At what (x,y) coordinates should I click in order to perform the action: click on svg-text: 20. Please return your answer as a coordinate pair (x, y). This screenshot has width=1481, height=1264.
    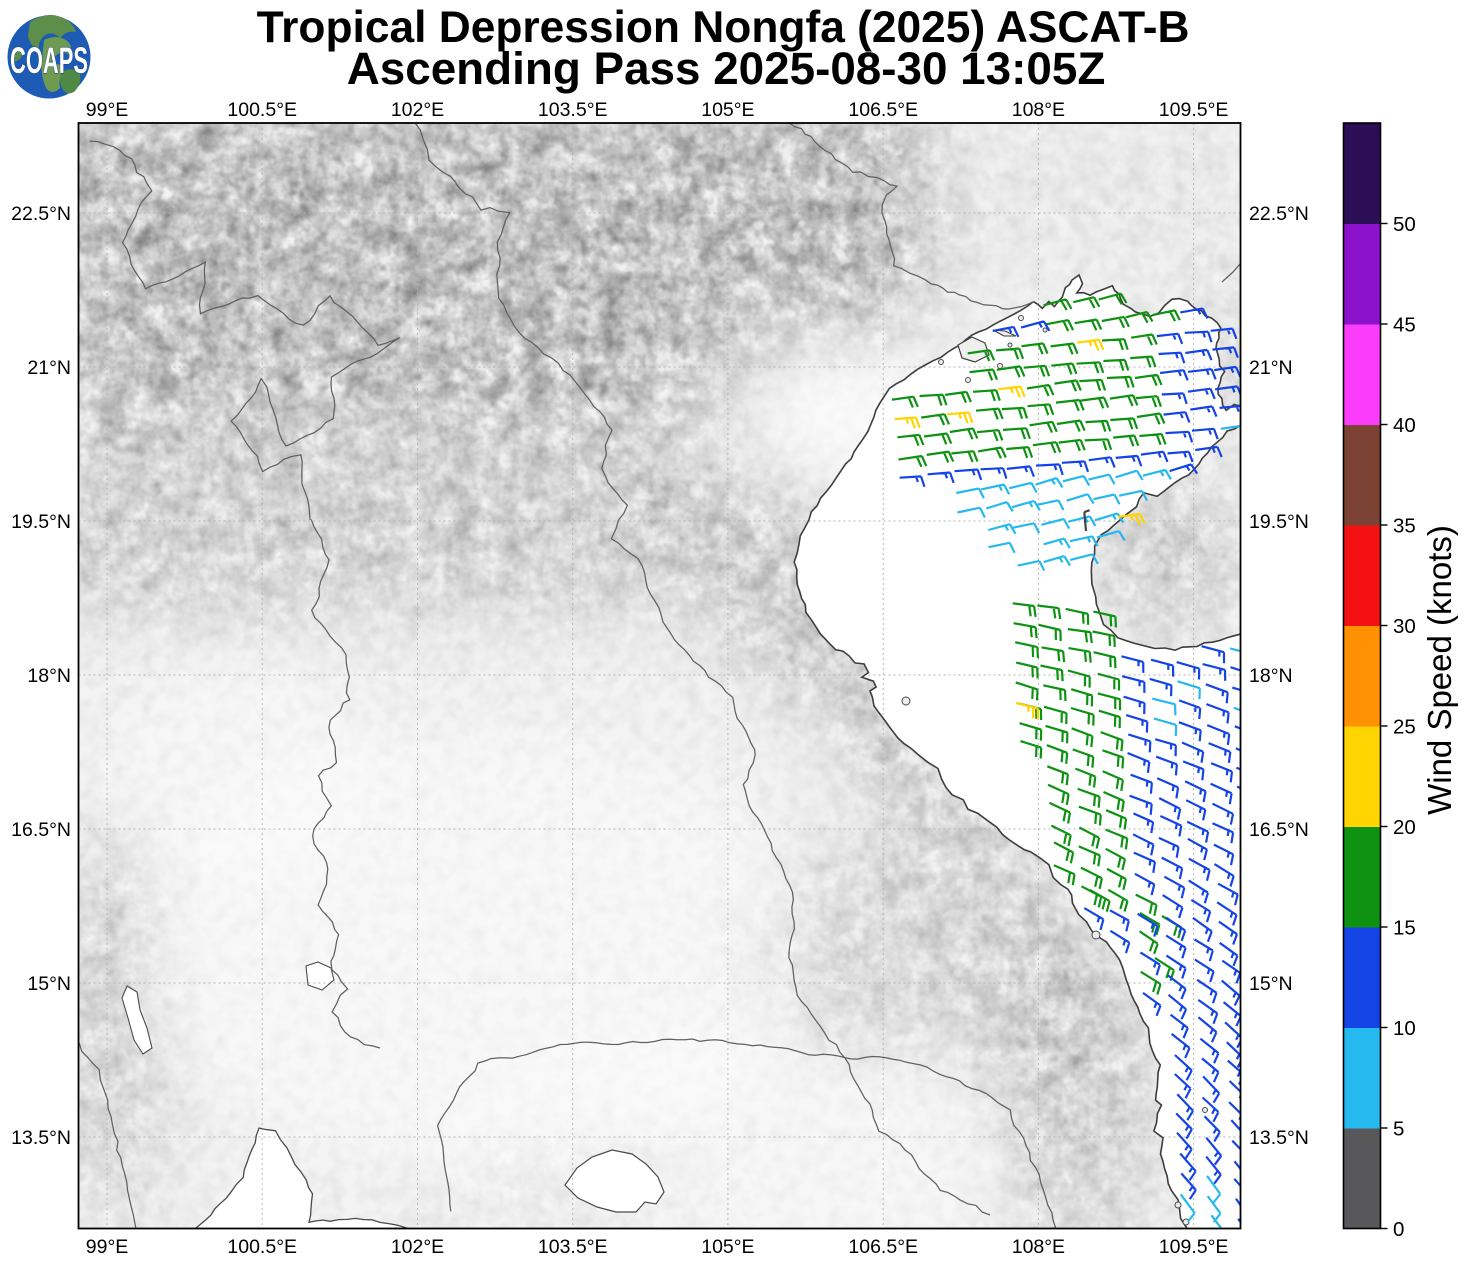
    Looking at the image, I should click on (1404, 827).